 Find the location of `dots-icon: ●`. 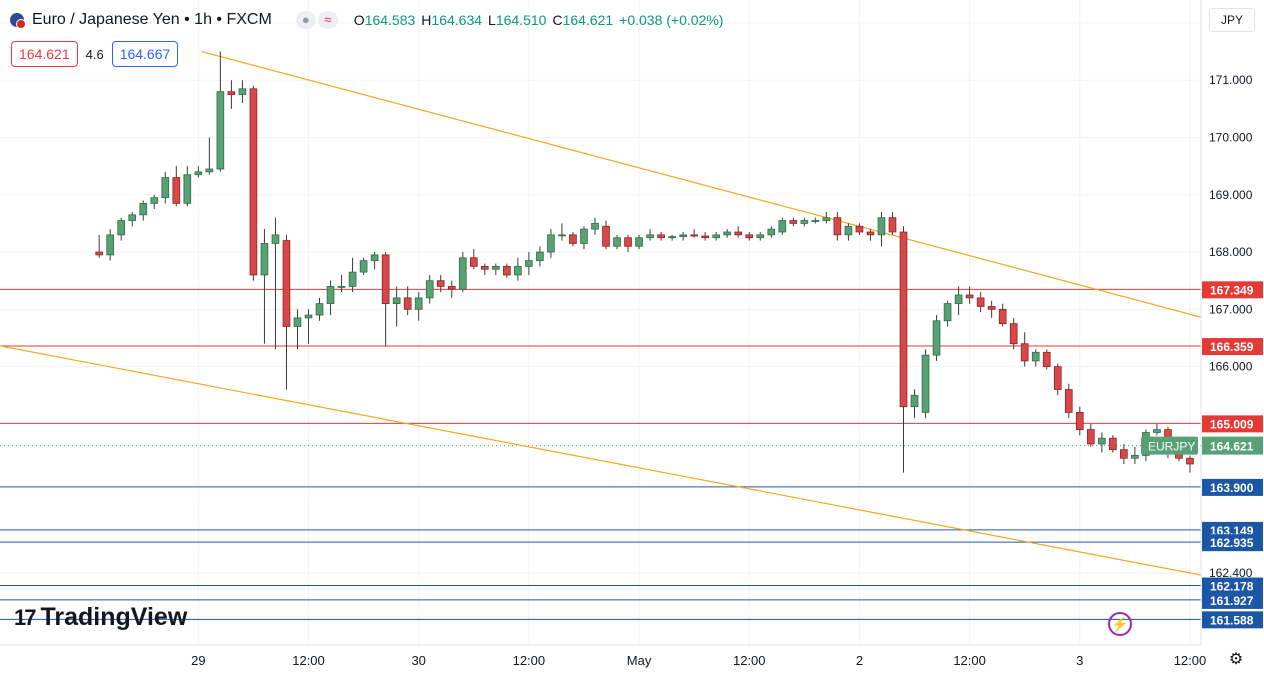

dots-icon: ● is located at coordinates (305, 20).